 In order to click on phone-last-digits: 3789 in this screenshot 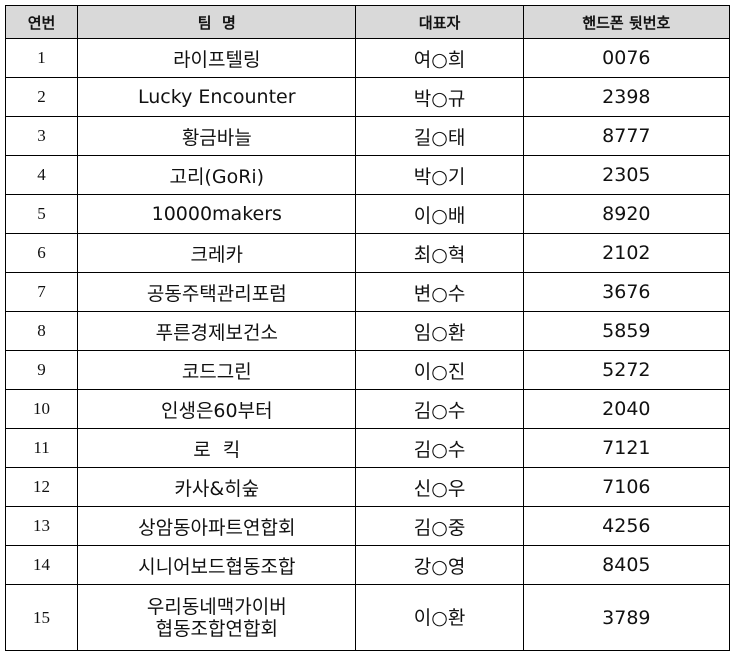, I will do `click(626, 617)`.